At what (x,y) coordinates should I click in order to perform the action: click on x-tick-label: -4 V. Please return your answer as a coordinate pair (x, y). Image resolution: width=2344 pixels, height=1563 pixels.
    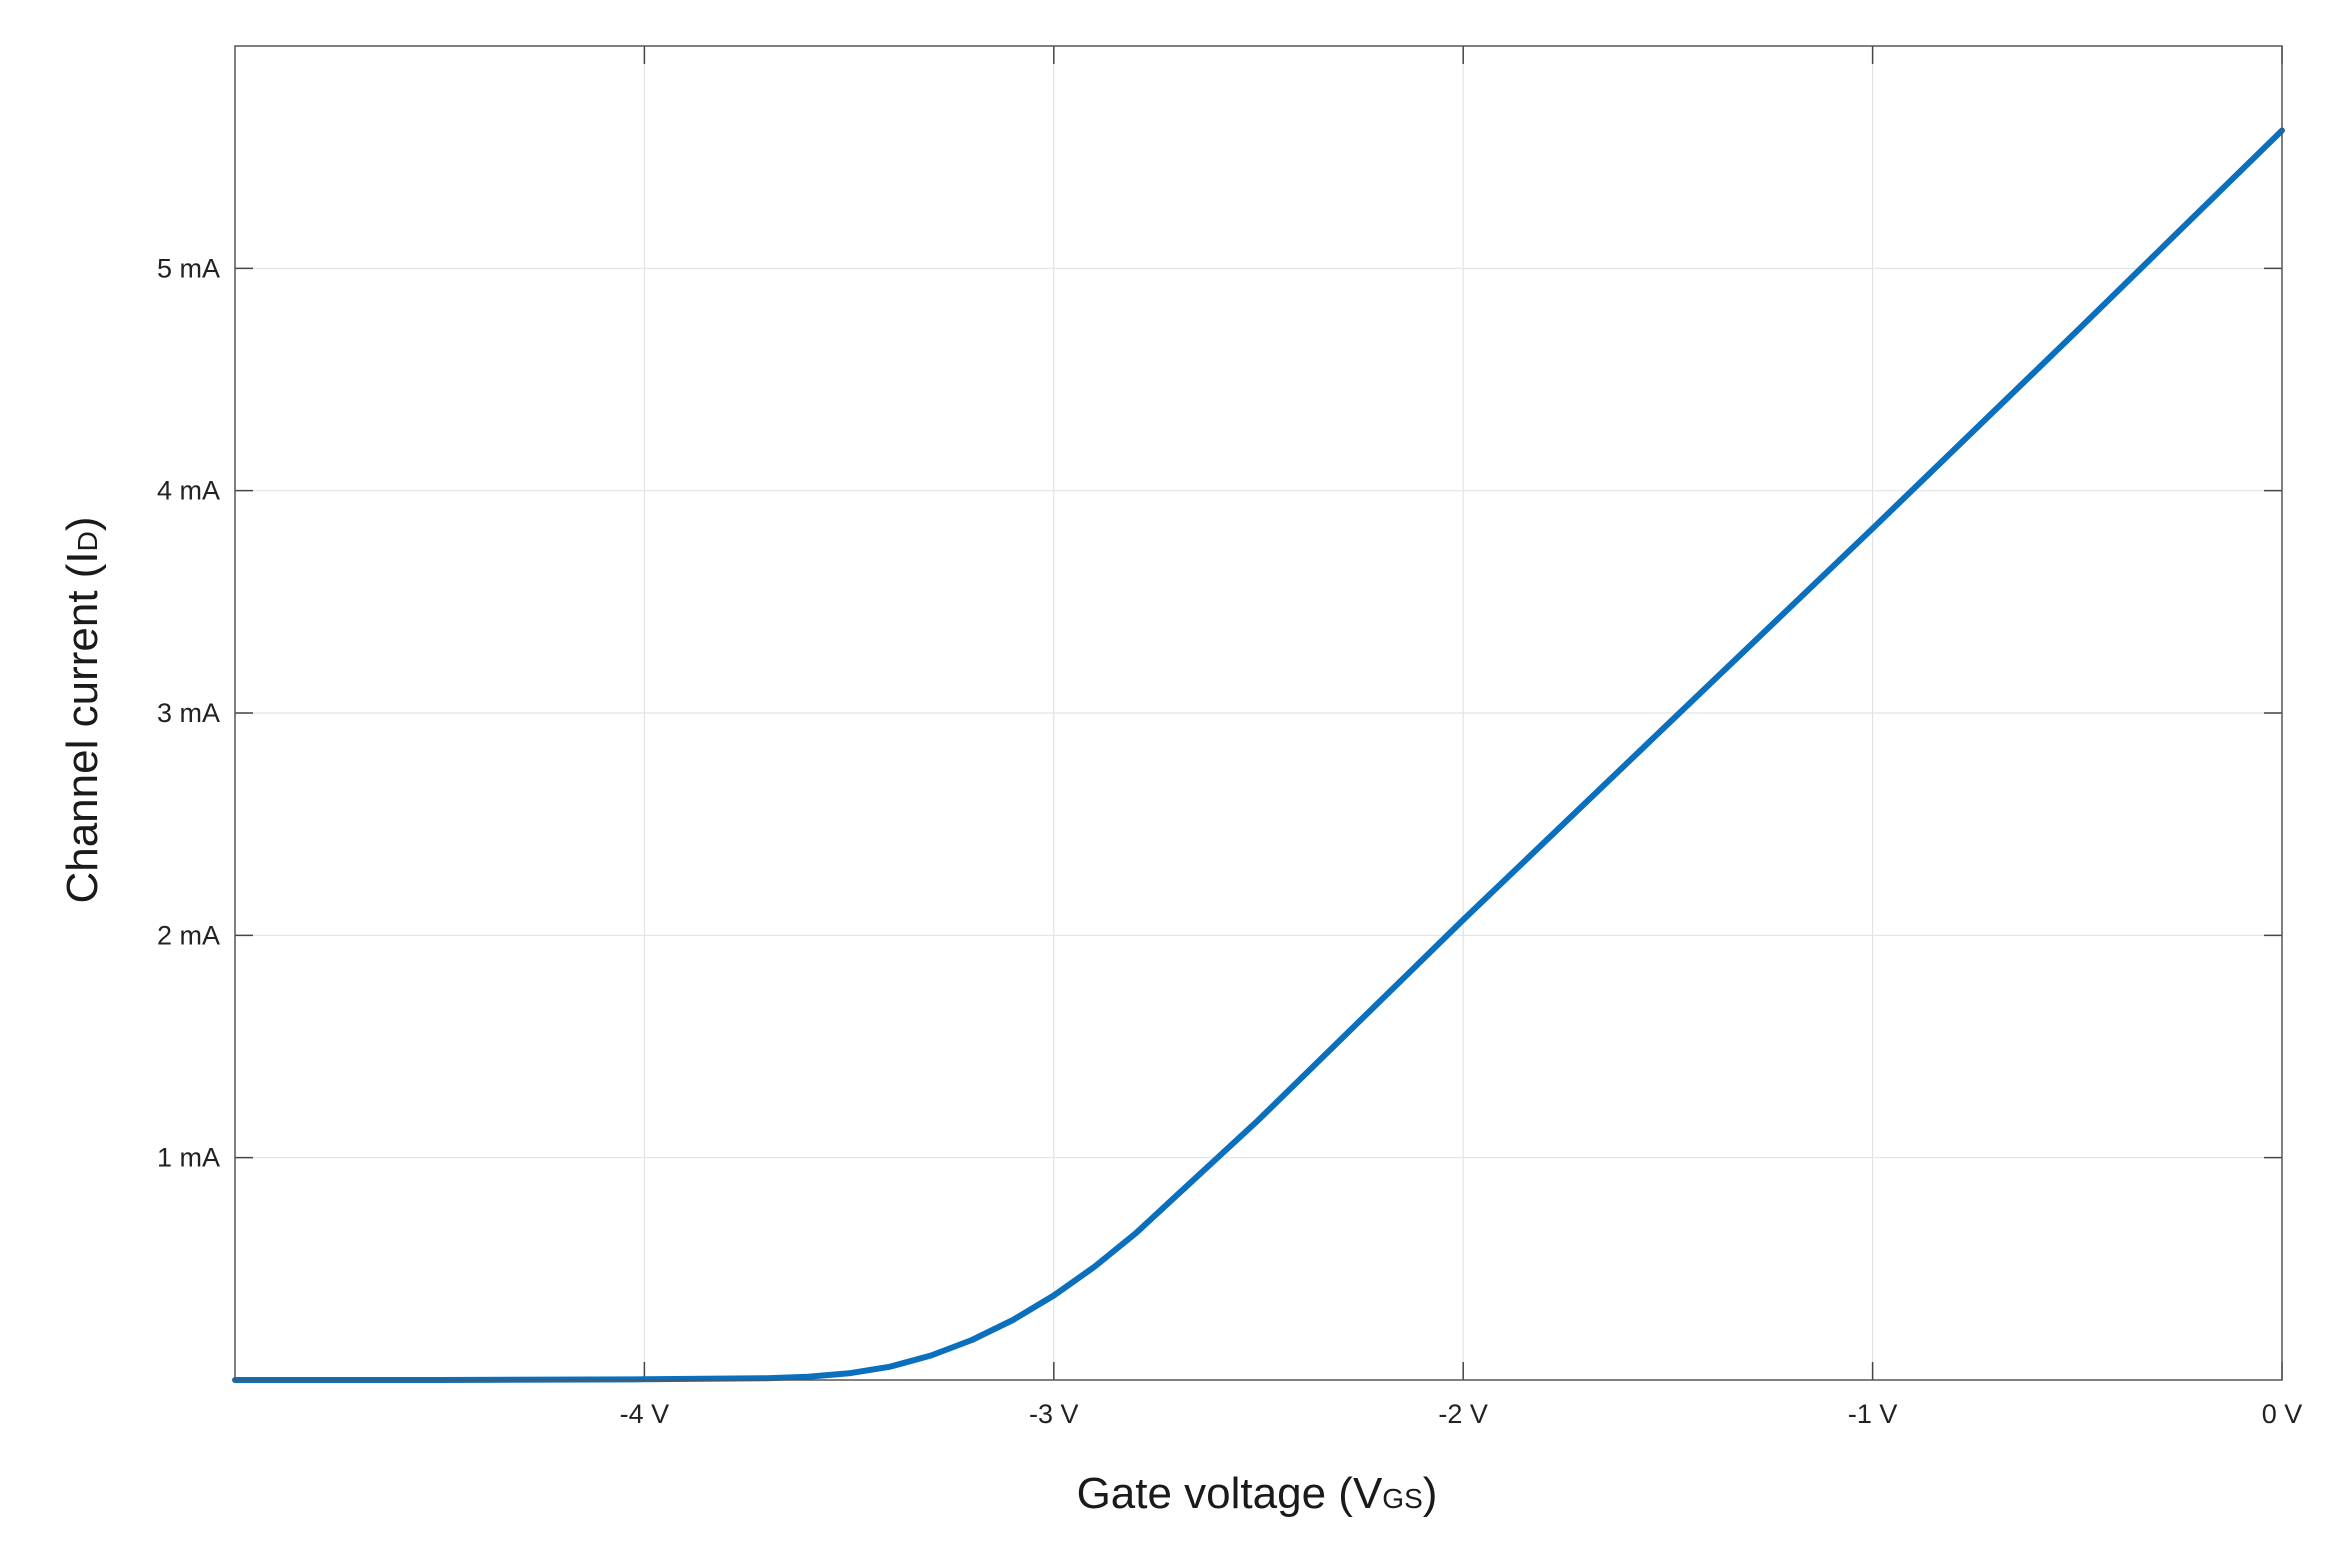
    Looking at the image, I should click on (645, 1414).